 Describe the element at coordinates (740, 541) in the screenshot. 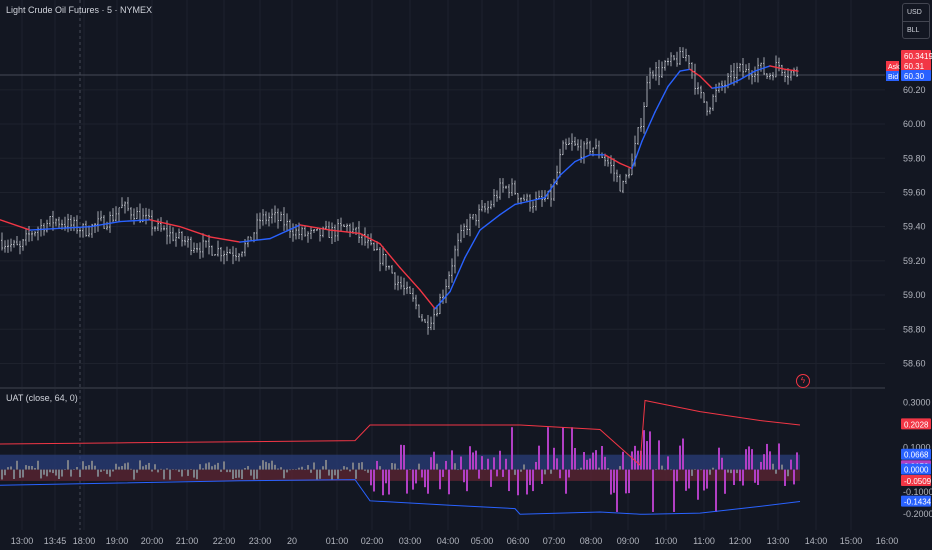

I see `time-tick-label: 12:00` at that location.